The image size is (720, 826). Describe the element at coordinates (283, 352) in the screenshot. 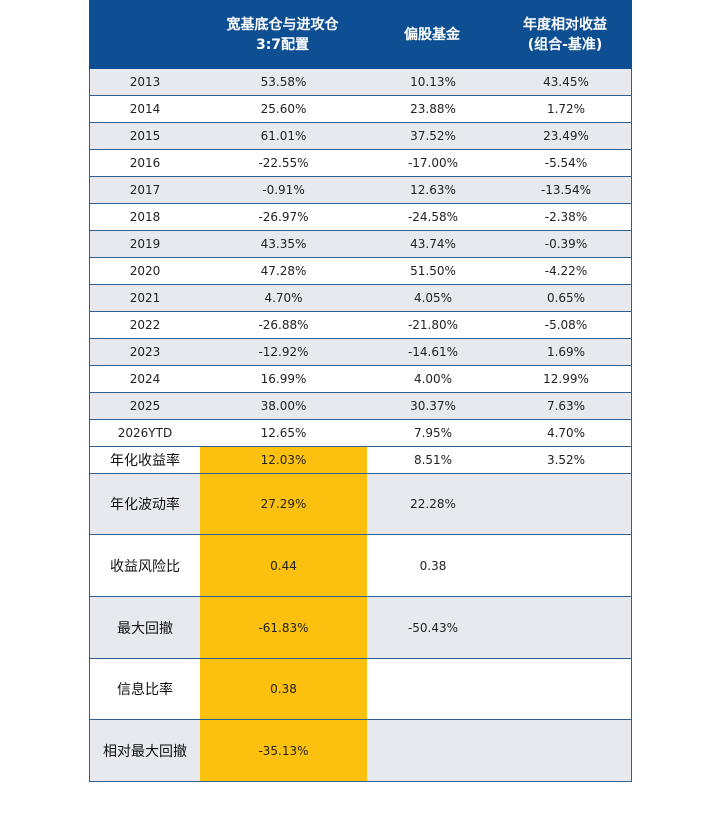

I see `cell-portfolio: -12.92%` at that location.